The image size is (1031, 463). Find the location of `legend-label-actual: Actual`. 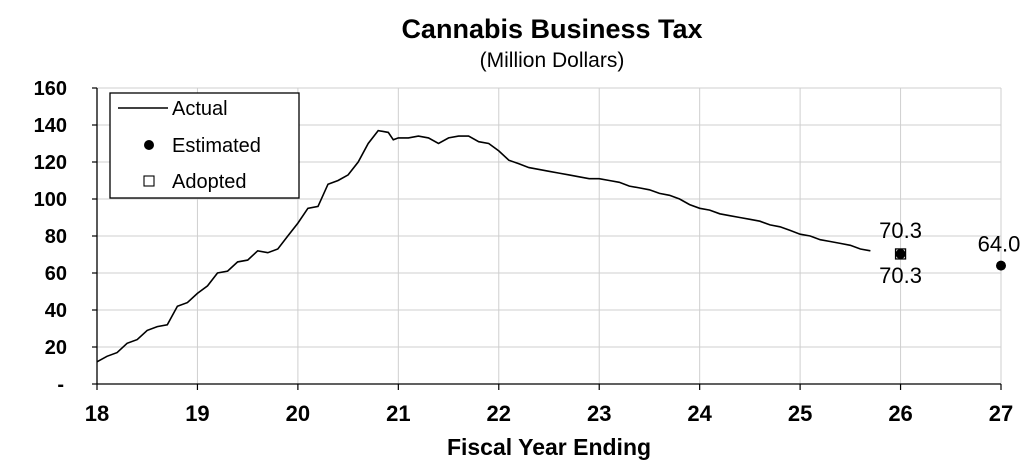

legend-label-actual: Actual is located at coordinates (200, 109).